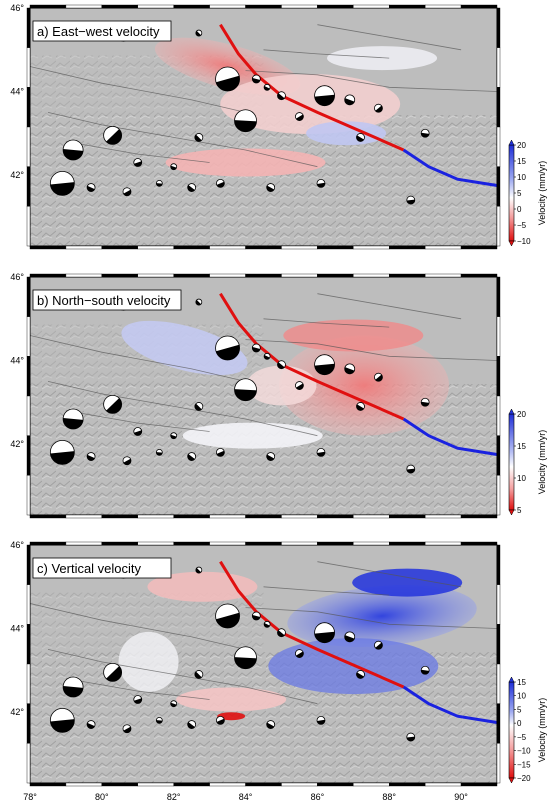 Image resolution: width=550 pixels, height=806 pixels. What do you see at coordinates (527, 193) in the screenshot?
I see `colorbar: 20 15 10 5 0 −5 −10 Velocity (mm/yr)` at bounding box center [527, 193].